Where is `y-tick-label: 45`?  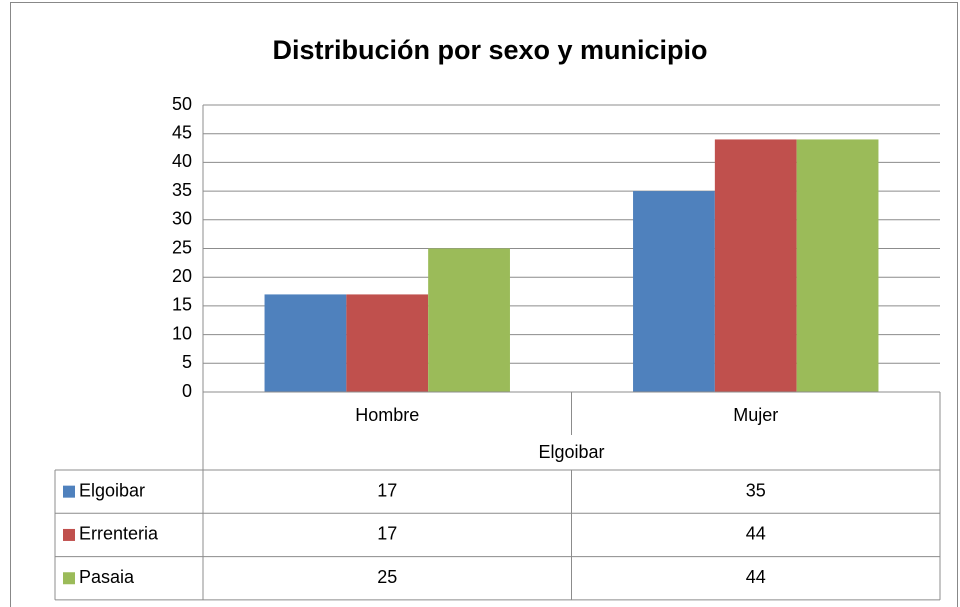
y-tick-label: 45 is located at coordinates (182, 132).